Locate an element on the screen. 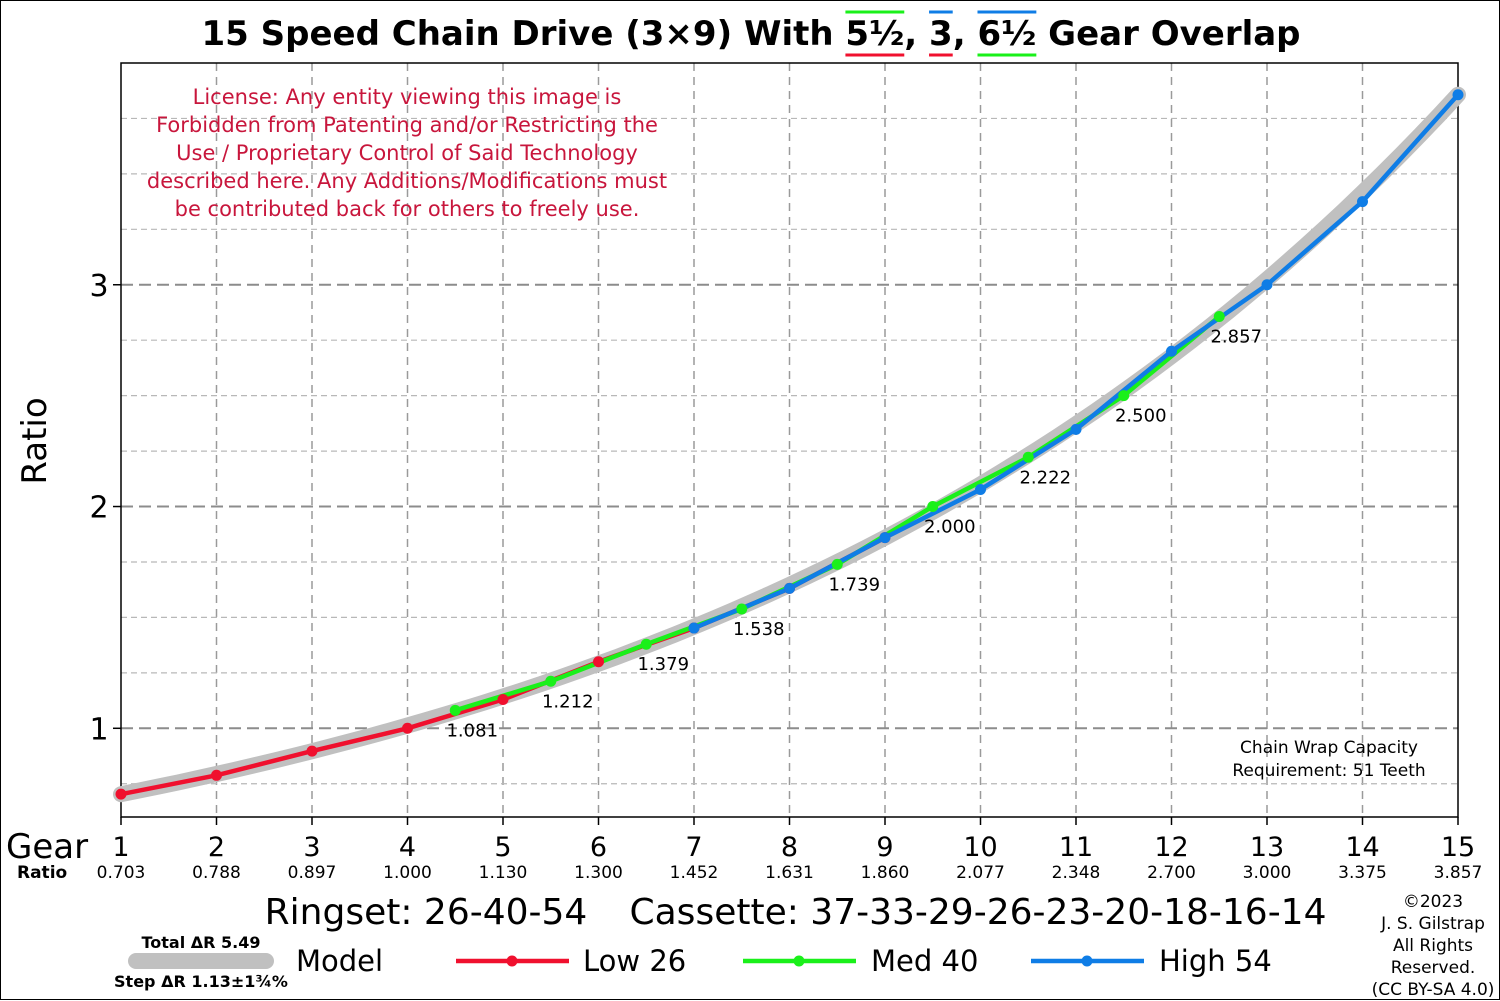  value-annotation: 2.222 is located at coordinates (1045, 477).